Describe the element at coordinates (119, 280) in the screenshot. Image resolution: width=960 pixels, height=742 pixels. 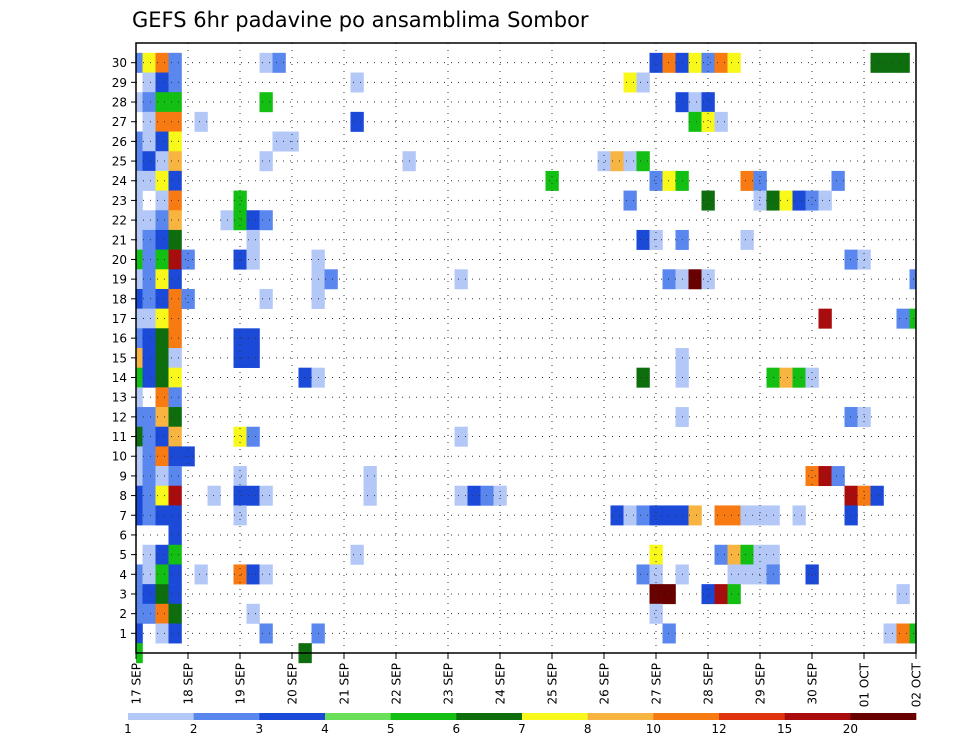
I see `y-tick-label-19: 19` at that location.